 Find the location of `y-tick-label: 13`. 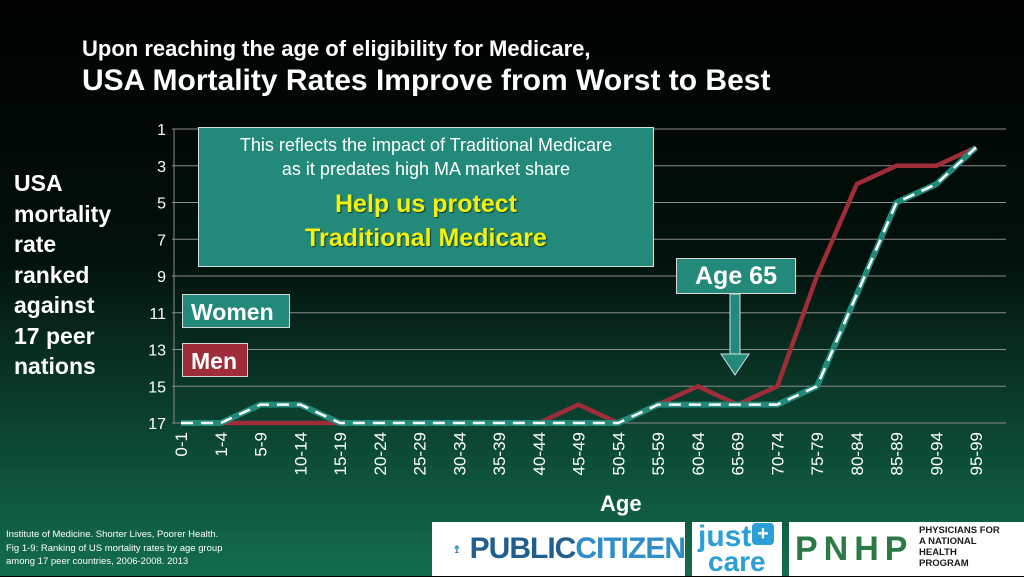

y-tick-label: 13 is located at coordinates (157, 351).